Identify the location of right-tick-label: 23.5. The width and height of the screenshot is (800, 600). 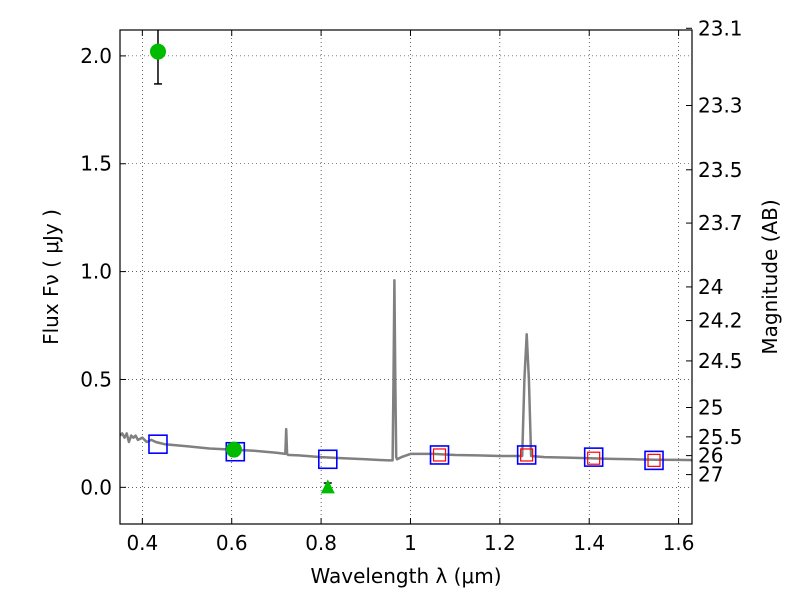
(720, 170).